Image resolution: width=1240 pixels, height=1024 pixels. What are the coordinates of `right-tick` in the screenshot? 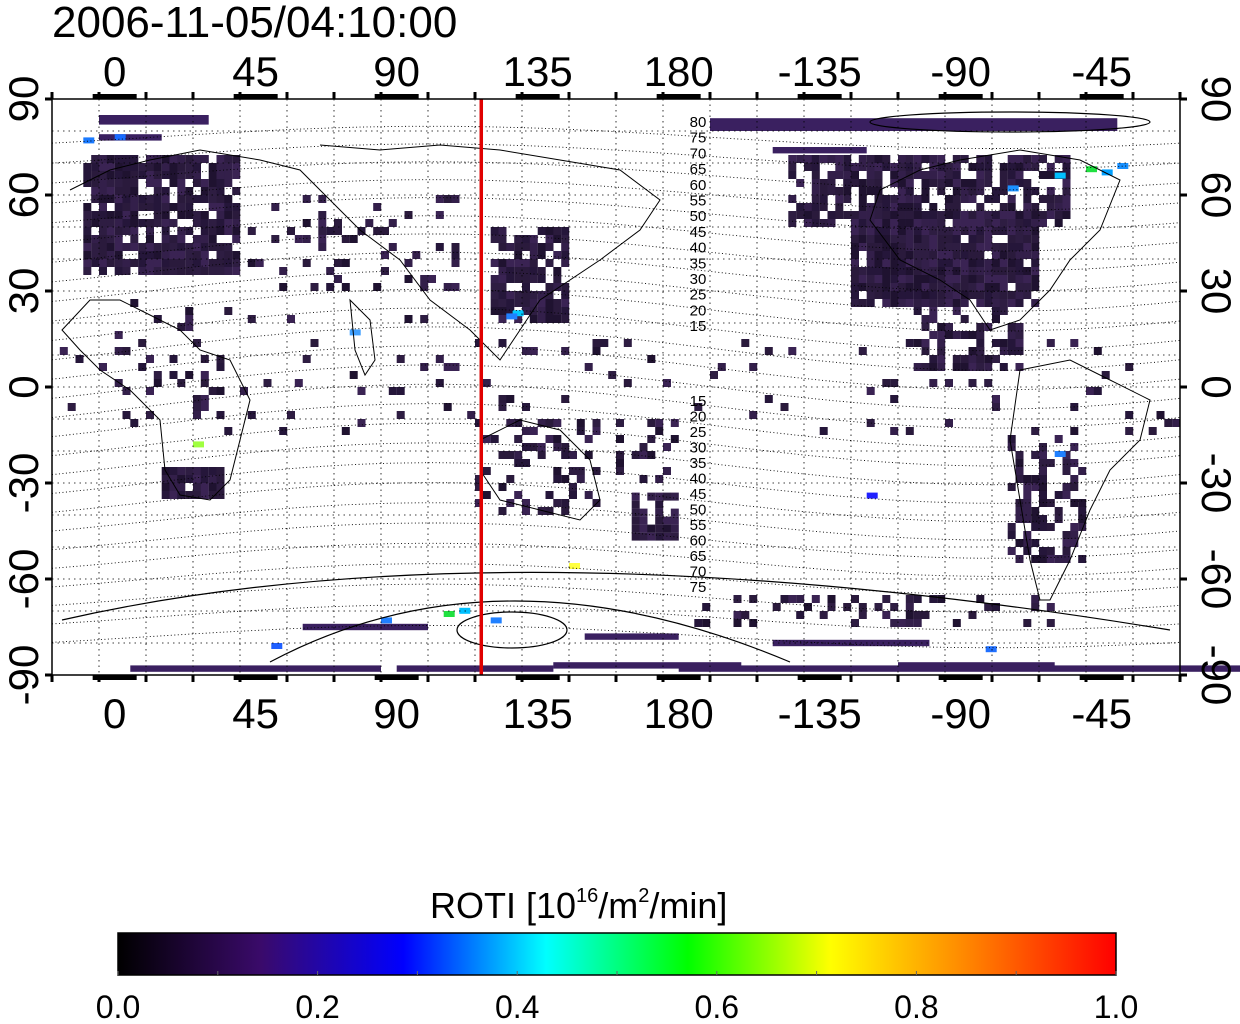 It's located at (1183, 675).